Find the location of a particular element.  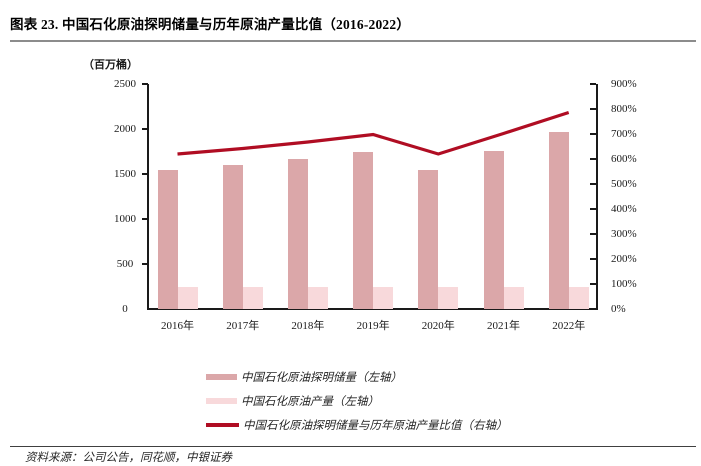

right-axis-line is located at coordinates (597, 196).